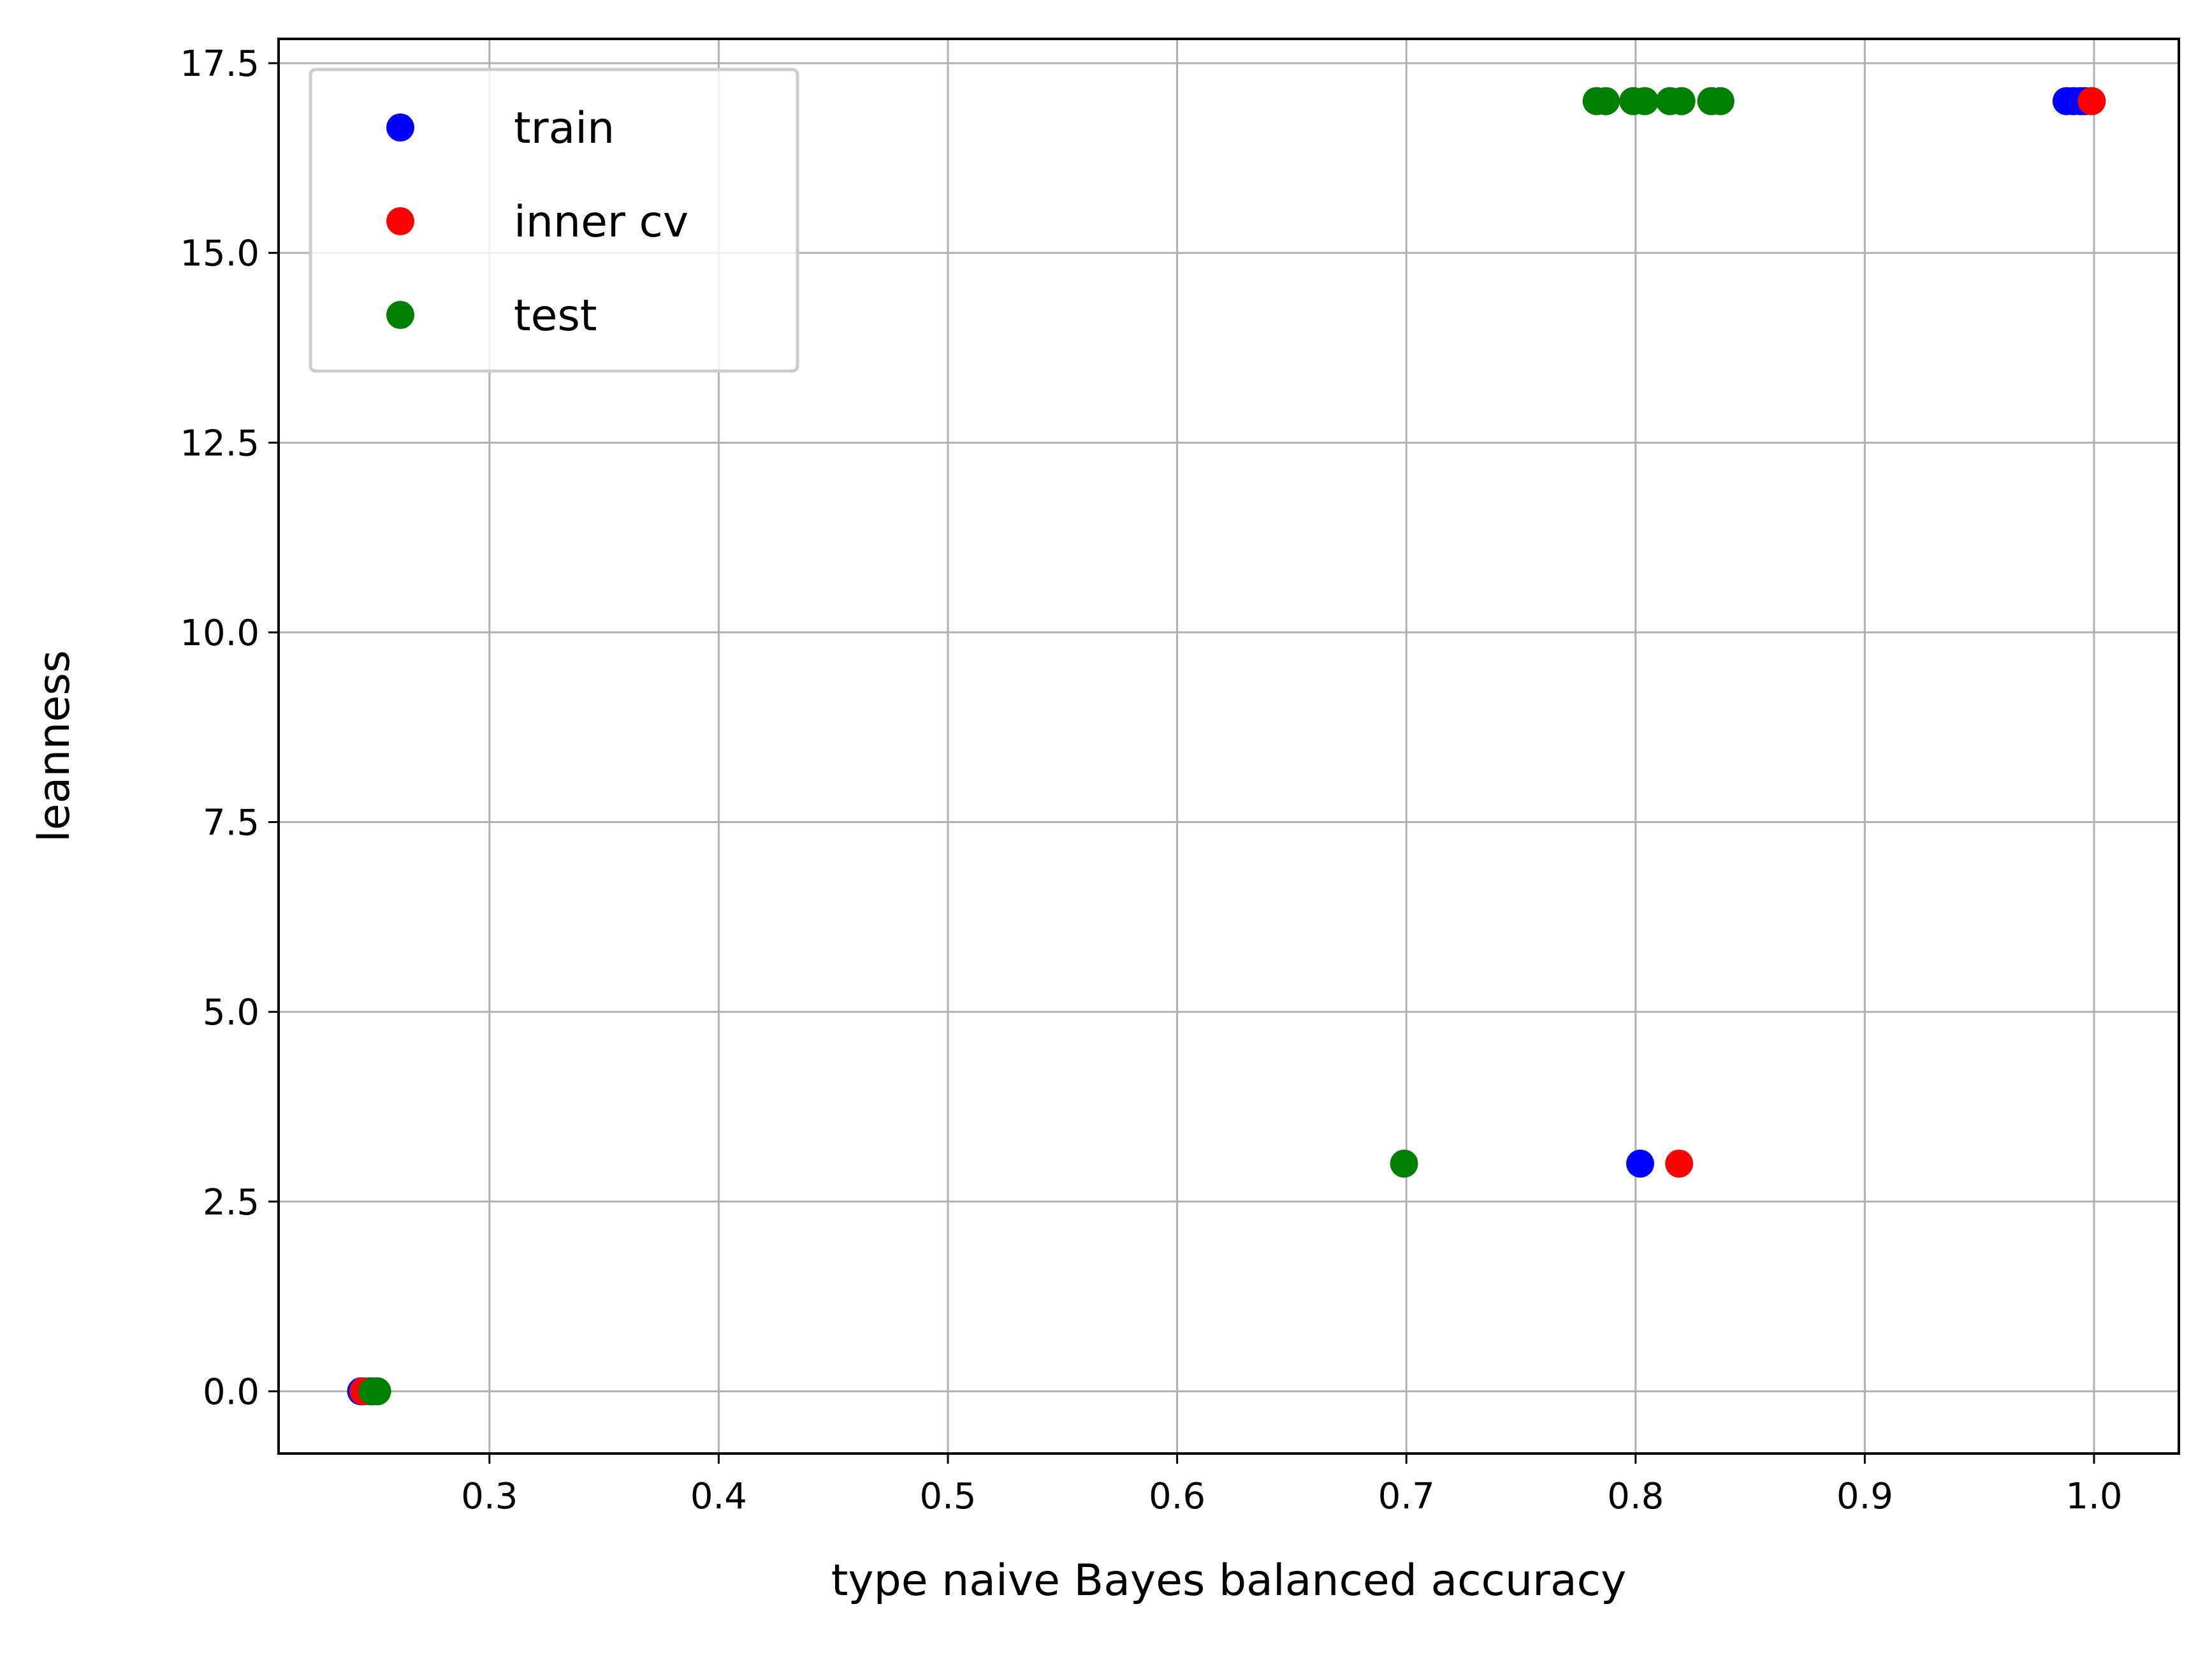 The height and width of the screenshot is (1662, 2212). I want to click on x-tick-label: 0.5, so click(947, 1496).